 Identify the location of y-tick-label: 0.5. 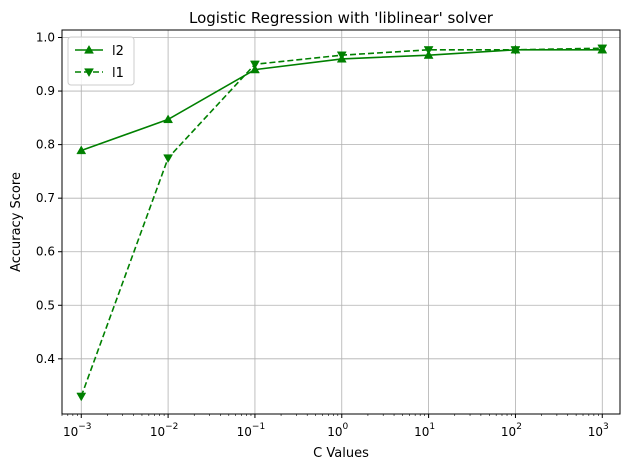
(45, 305).